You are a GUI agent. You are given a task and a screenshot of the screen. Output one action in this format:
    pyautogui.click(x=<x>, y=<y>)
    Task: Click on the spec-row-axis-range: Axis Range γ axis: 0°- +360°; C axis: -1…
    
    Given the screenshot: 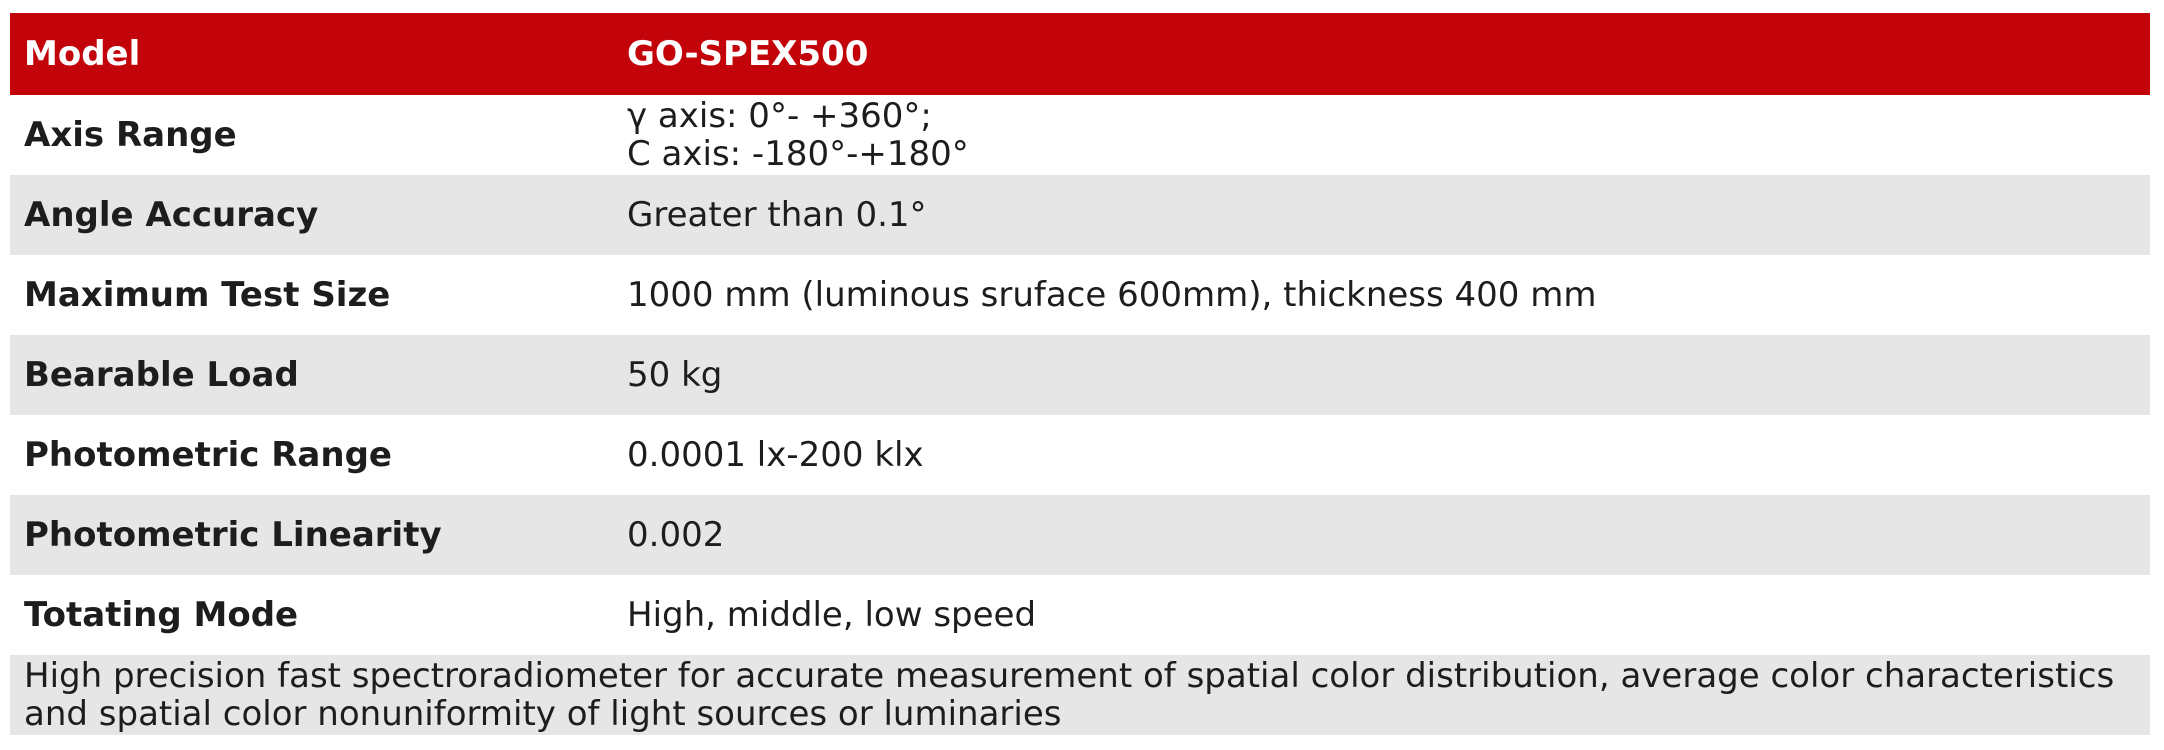 What is the action you would take?
    pyautogui.click(x=1080, y=135)
    